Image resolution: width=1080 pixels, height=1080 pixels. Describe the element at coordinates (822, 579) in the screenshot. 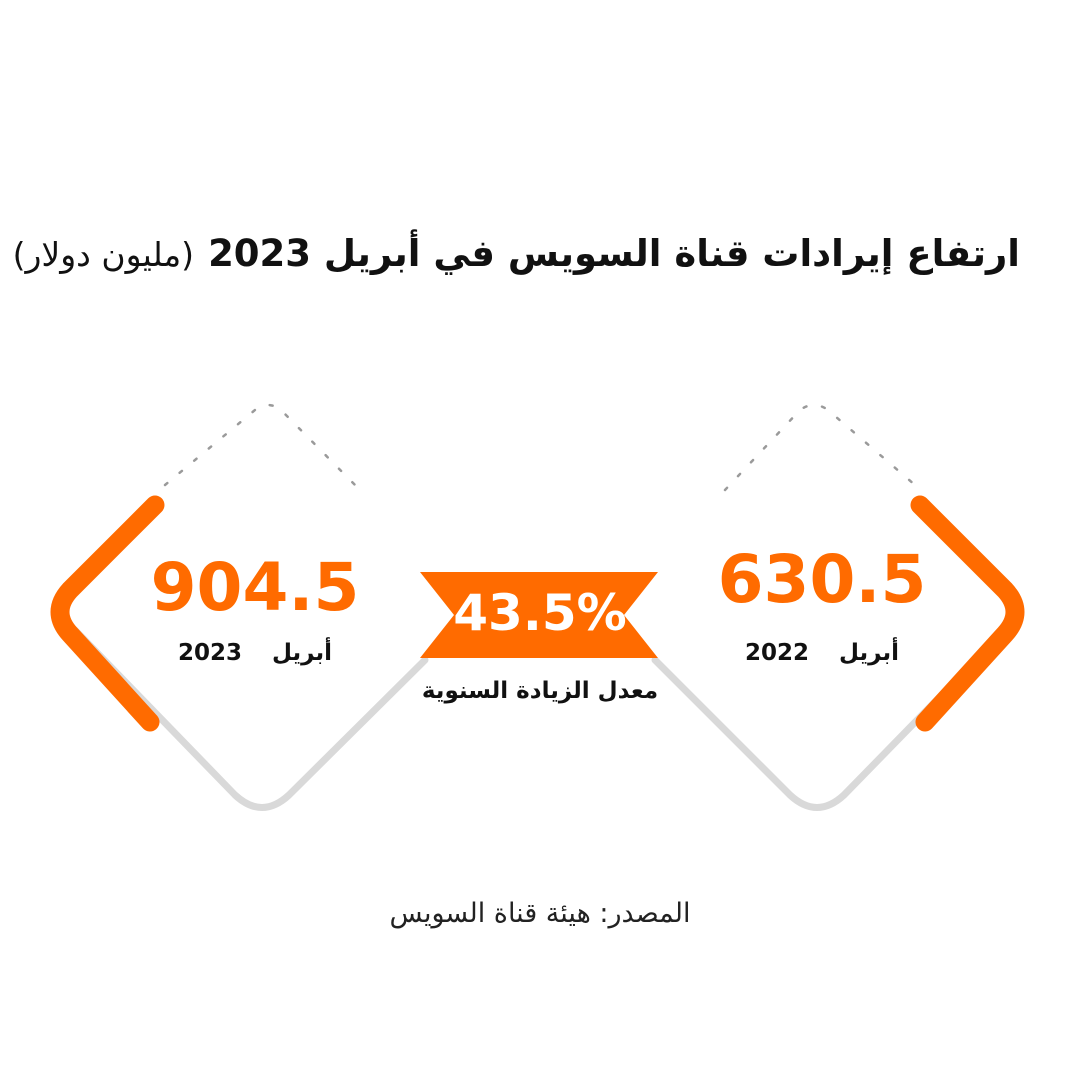

I see `value-2022: 630.5` at that location.